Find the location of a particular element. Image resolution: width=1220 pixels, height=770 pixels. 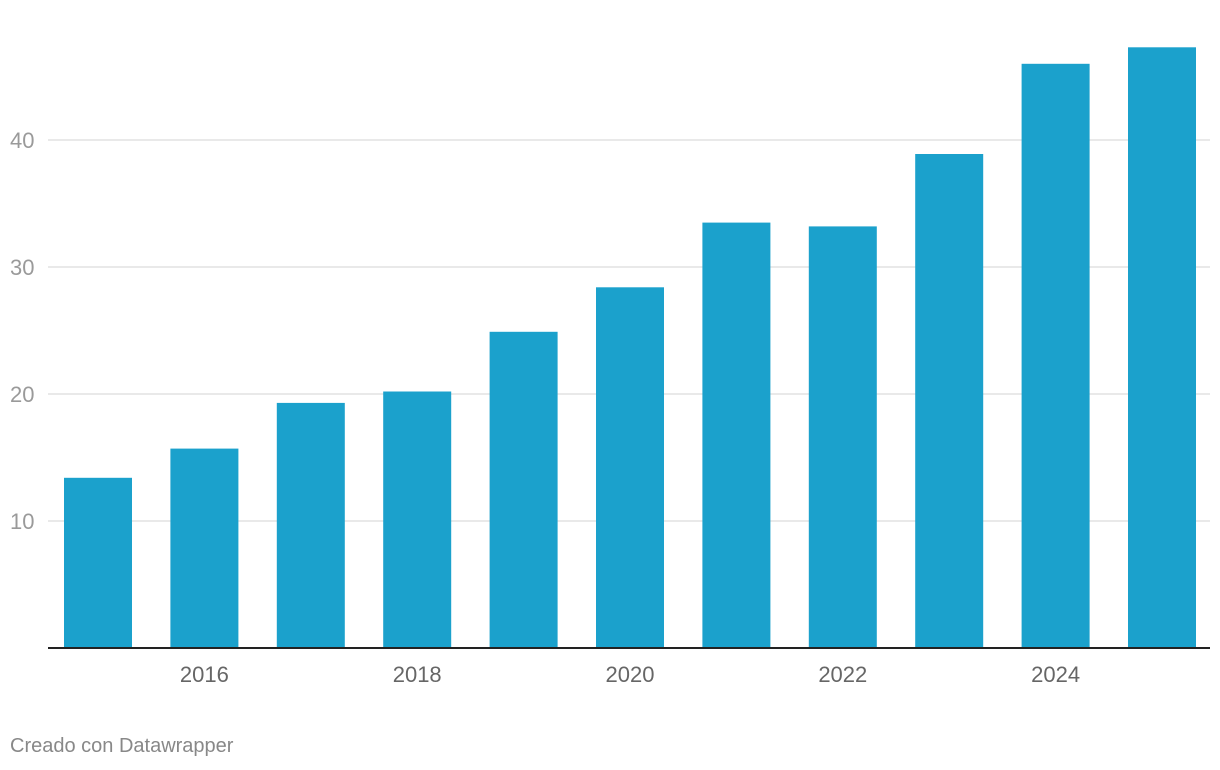

y-tick-label: 10 is located at coordinates (22, 521).